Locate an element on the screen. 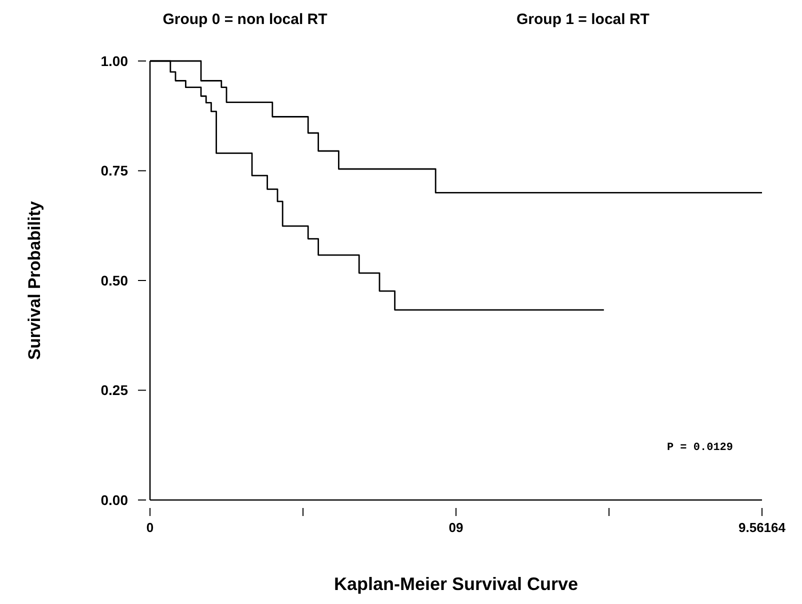 This screenshot has width=802, height=604. x-tick-label: 09 is located at coordinates (456, 527).